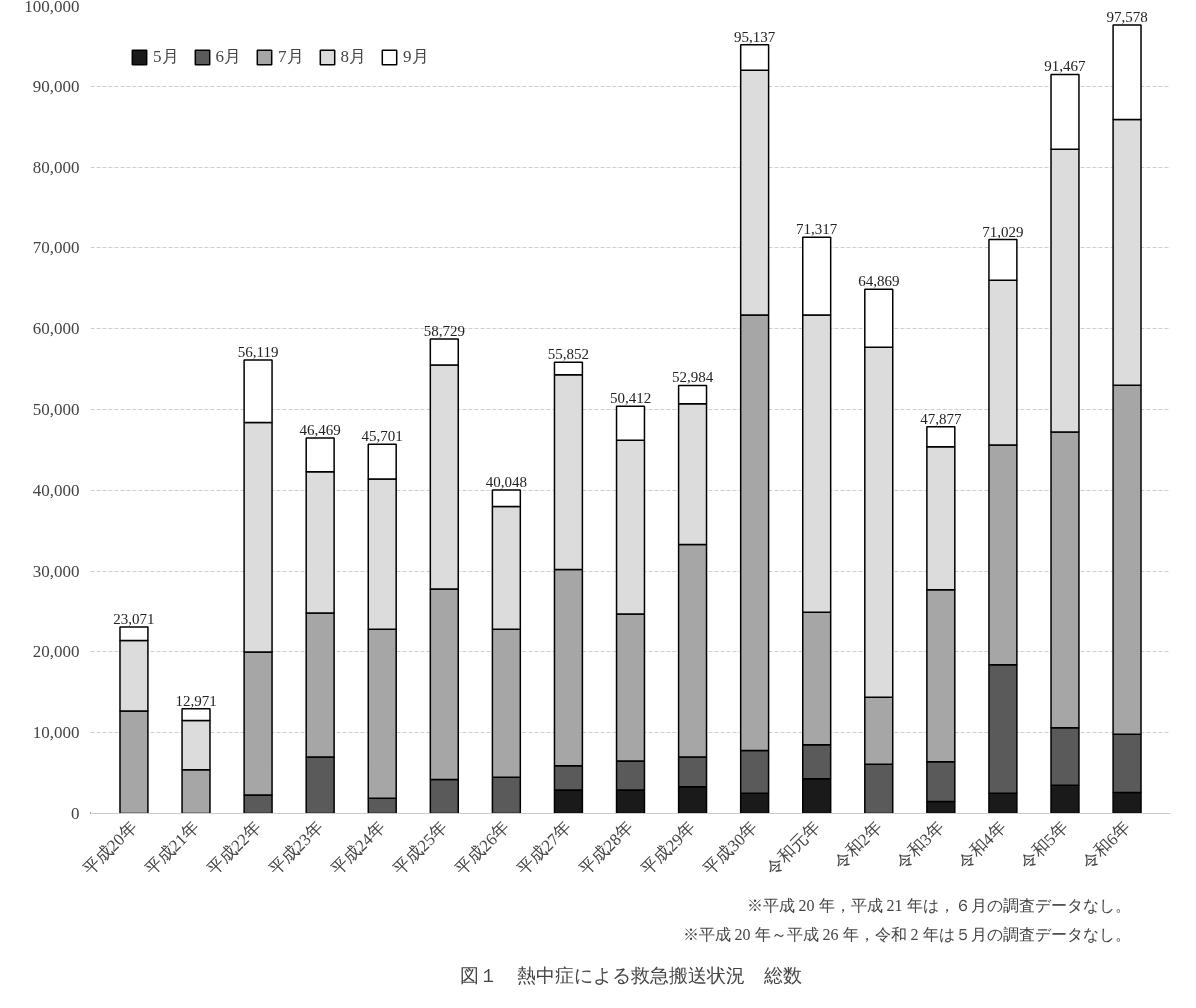  I want to click on x-tick-label: 平成22年, so click(234, 848).